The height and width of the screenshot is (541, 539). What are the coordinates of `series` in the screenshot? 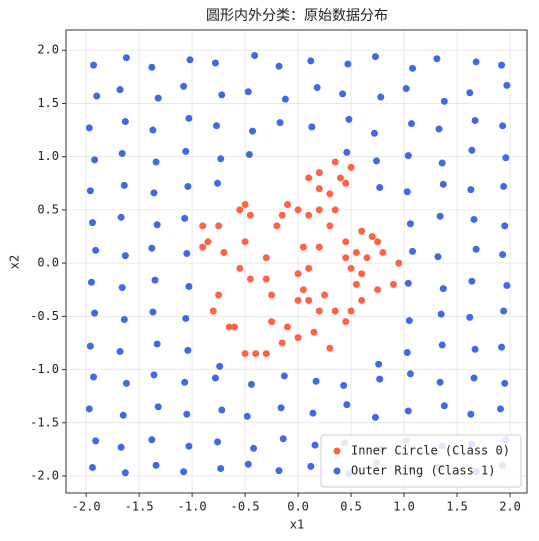 It's located at (301, 258).